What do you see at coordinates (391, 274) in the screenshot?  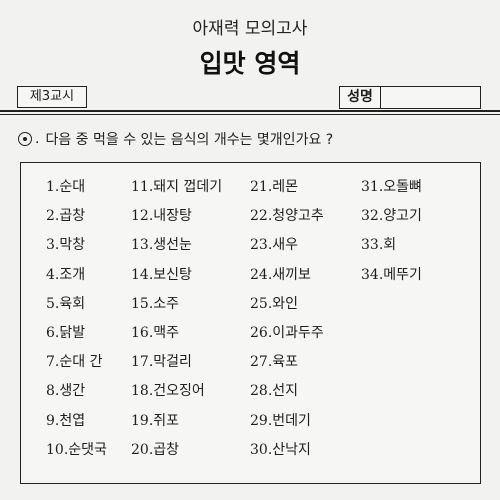 I see `answer-item: 34.메뚜기` at bounding box center [391, 274].